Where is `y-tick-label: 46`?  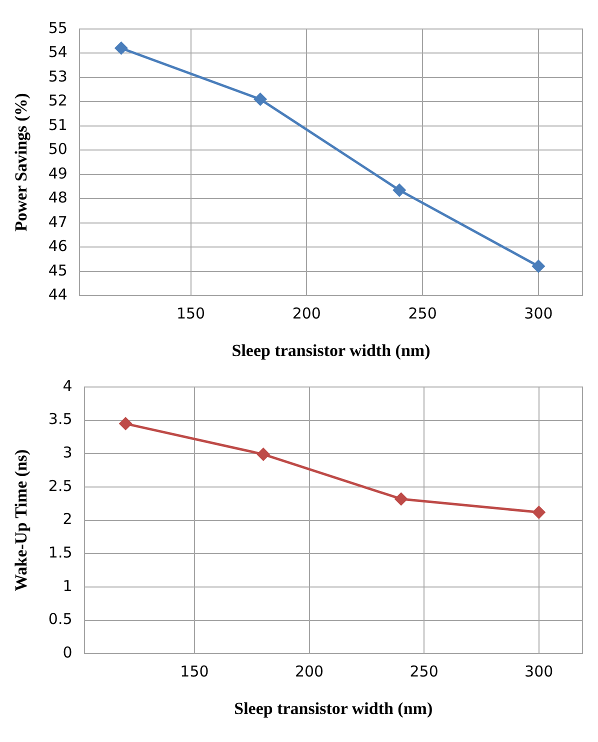 y-tick-label: 46 is located at coordinates (58, 246).